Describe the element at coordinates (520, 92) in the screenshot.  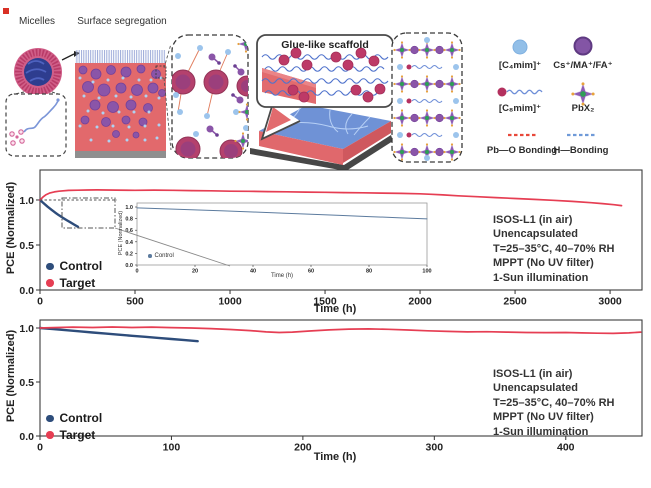
I see `c8mim-icon` at that location.